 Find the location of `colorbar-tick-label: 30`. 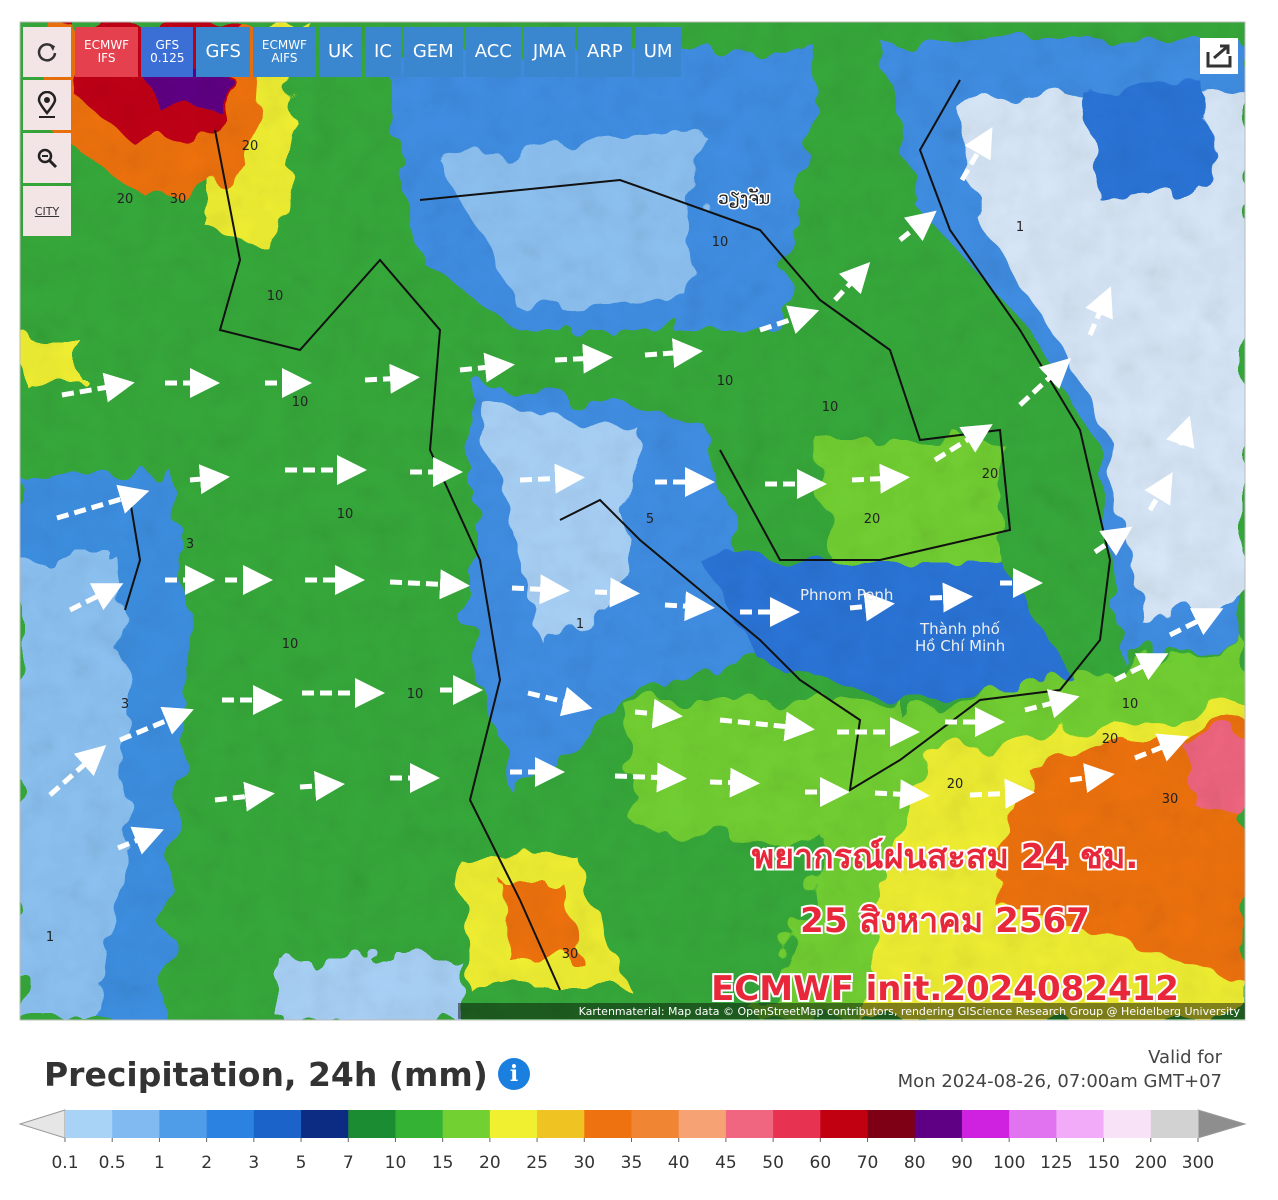

colorbar-tick-label: 30 is located at coordinates (584, 1163).